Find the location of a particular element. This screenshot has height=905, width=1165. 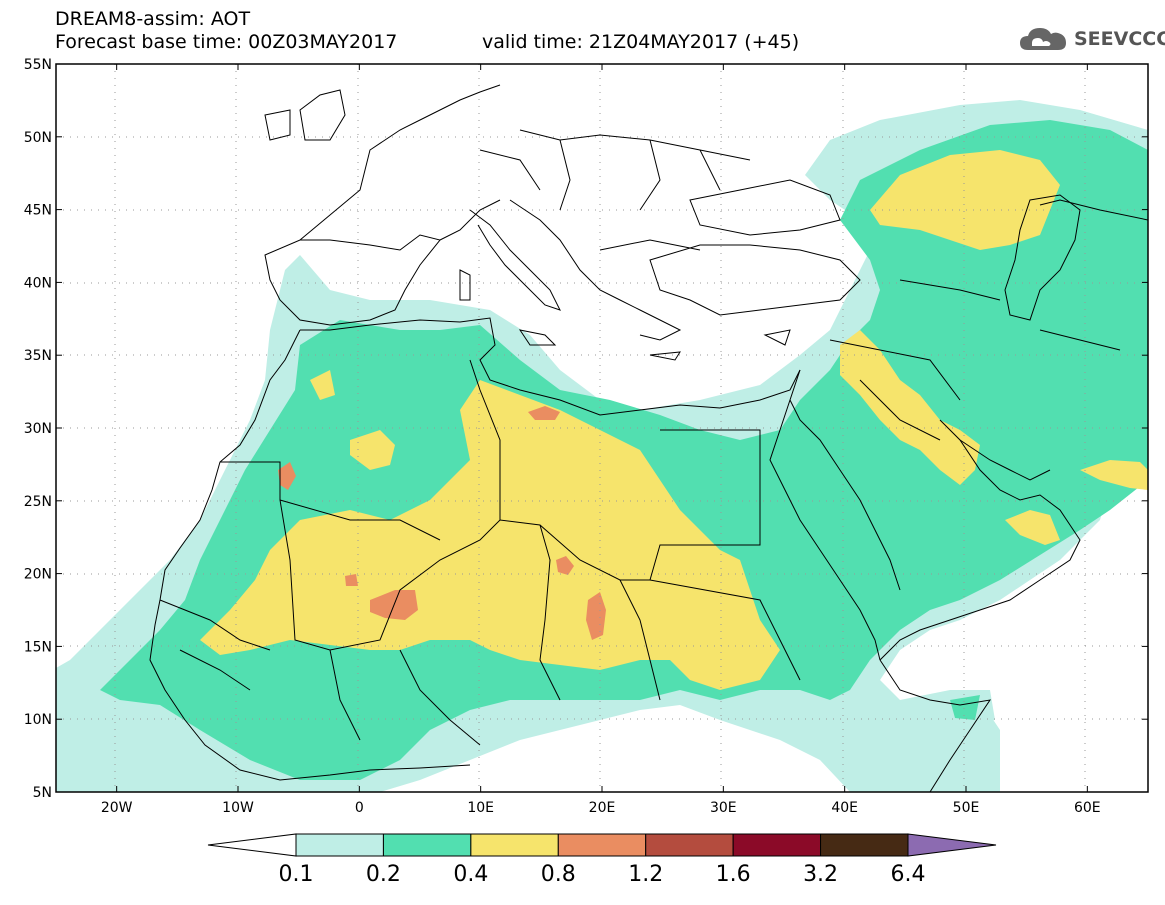

lat-tick-label: 30N is located at coordinates (38, 429).